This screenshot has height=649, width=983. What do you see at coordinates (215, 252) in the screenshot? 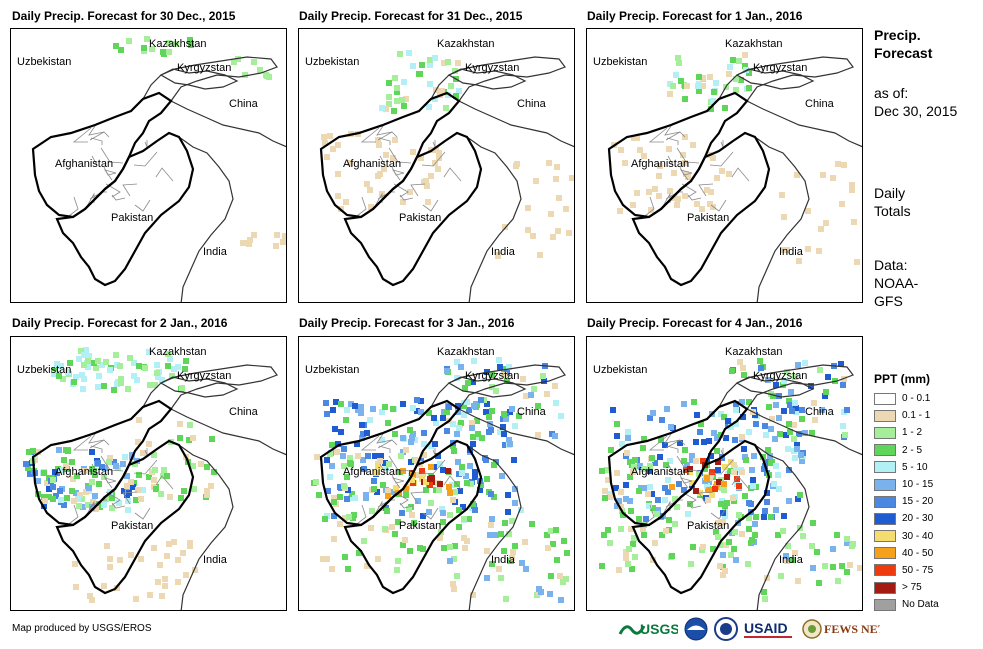
I see `label-india: India` at bounding box center [215, 252].